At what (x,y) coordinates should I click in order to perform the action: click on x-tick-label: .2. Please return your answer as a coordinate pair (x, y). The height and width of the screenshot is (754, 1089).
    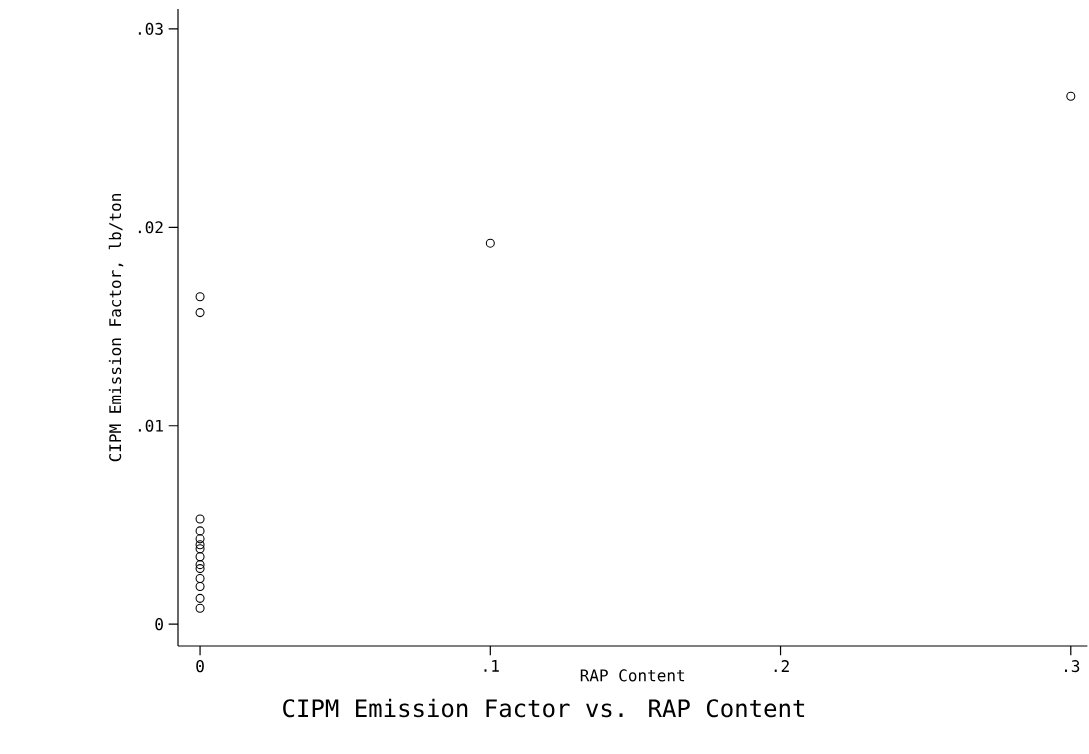
    Looking at the image, I should click on (781, 666).